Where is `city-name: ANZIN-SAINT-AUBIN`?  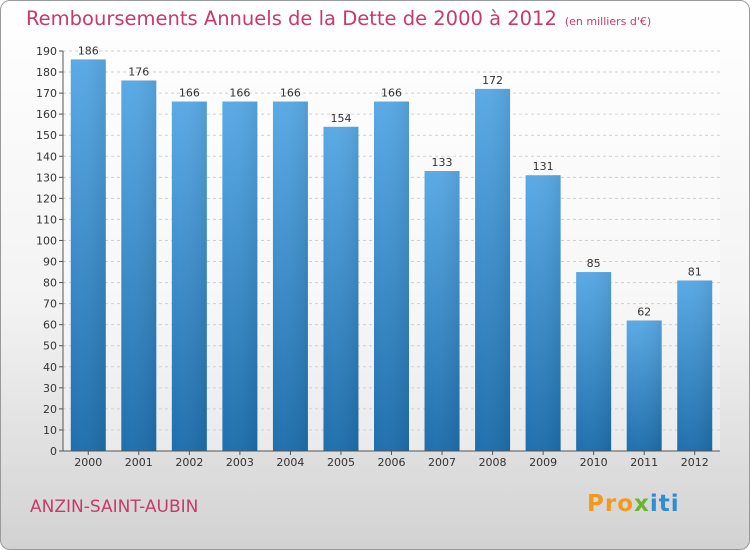
city-name: ANZIN-SAINT-AUBIN is located at coordinates (114, 507).